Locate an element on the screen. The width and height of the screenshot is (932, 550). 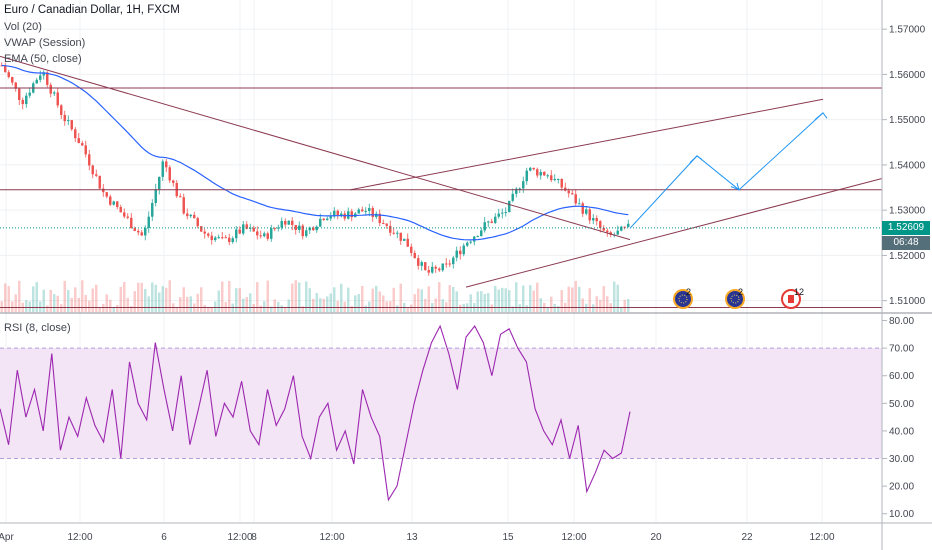
price-tick-label: 1.56000 is located at coordinates (907, 75).